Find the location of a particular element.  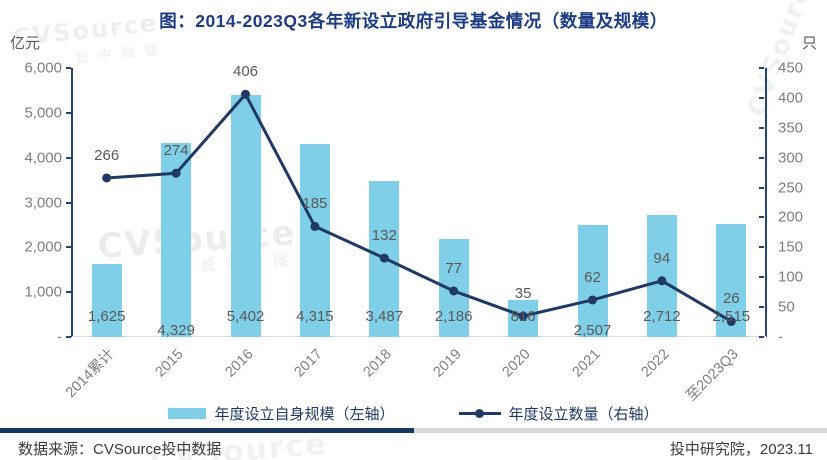

legend-label: 年度设立数量（右轴） is located at coordinates (583, 414).